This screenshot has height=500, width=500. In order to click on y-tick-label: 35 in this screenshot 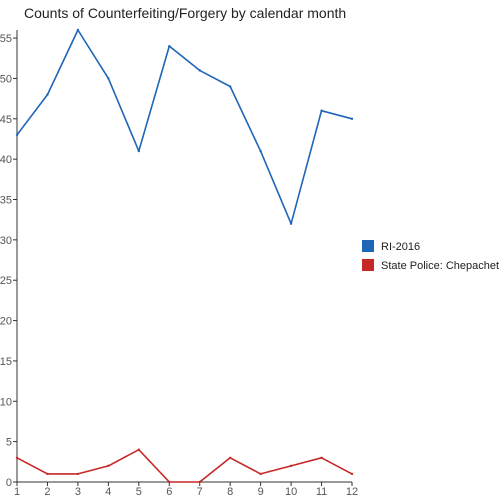, I will do `click(6, 201)`.